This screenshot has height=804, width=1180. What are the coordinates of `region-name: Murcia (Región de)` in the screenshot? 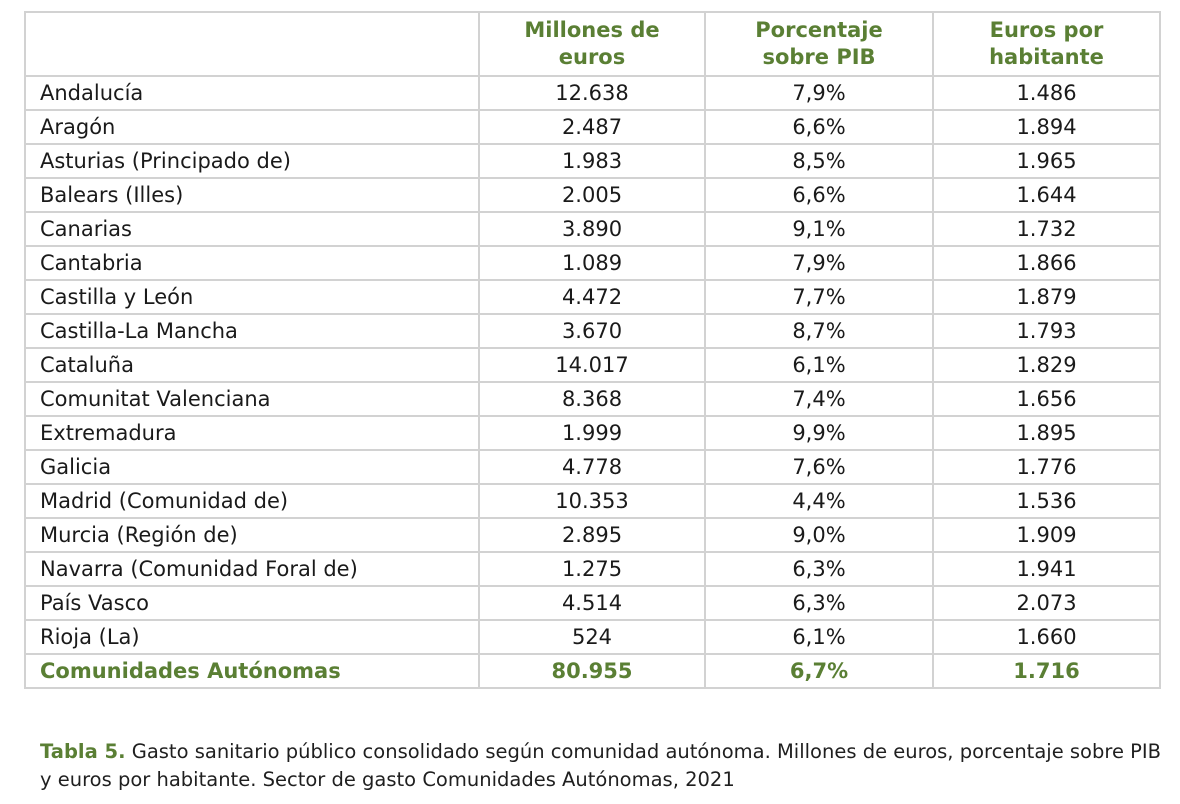 It's located at (252, 535).